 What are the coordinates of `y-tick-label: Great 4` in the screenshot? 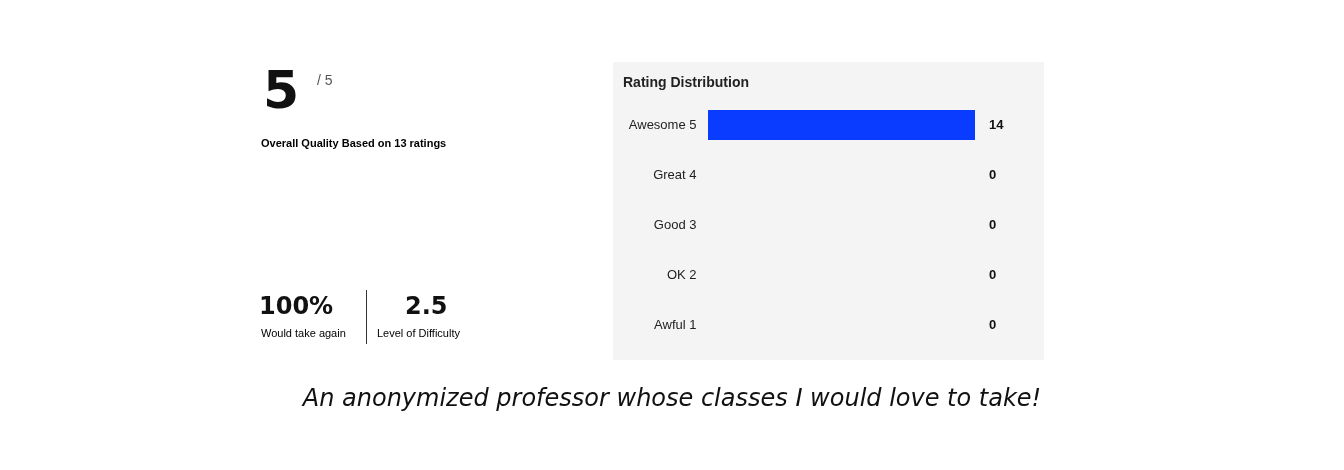 It's located at (675, 174).